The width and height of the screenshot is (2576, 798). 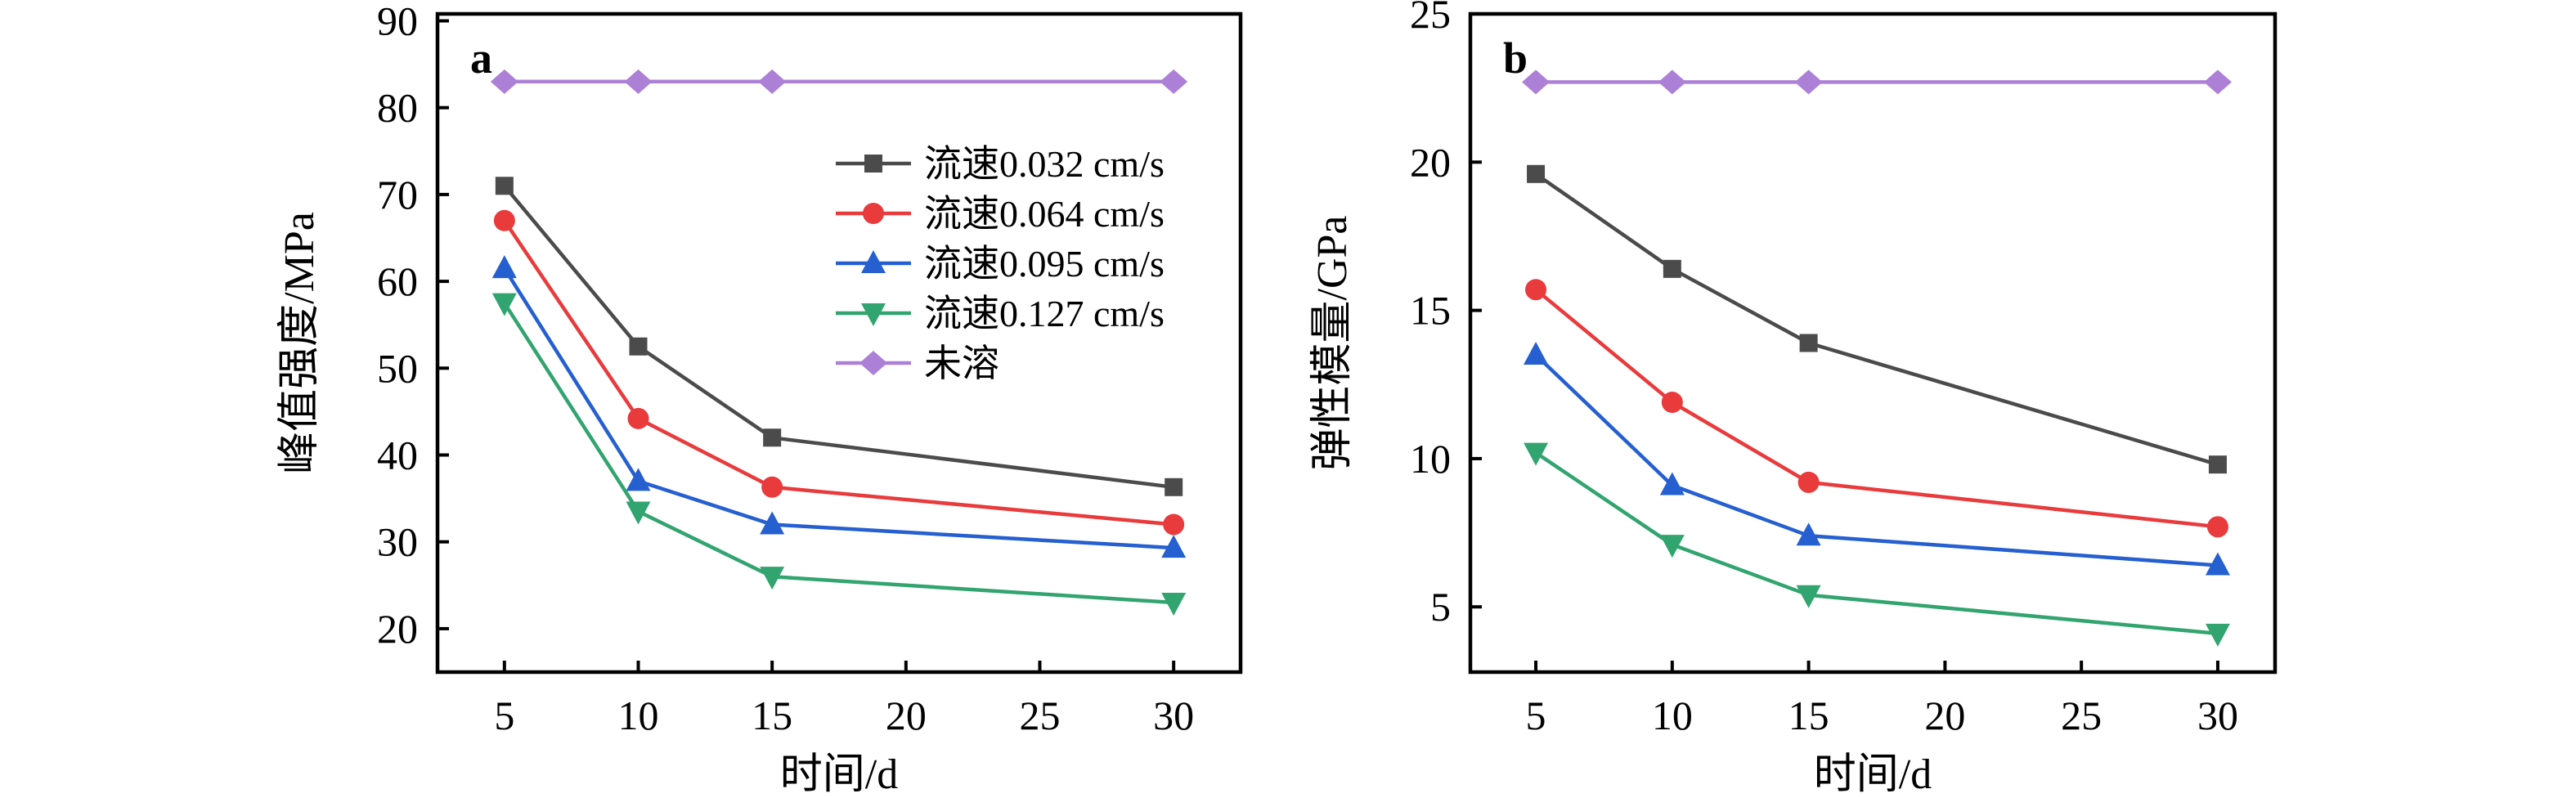 What do you see at coordinates (962, 363) in the screenshot?
I see `legend-label: 未溶` at bounding box center [962, 363].